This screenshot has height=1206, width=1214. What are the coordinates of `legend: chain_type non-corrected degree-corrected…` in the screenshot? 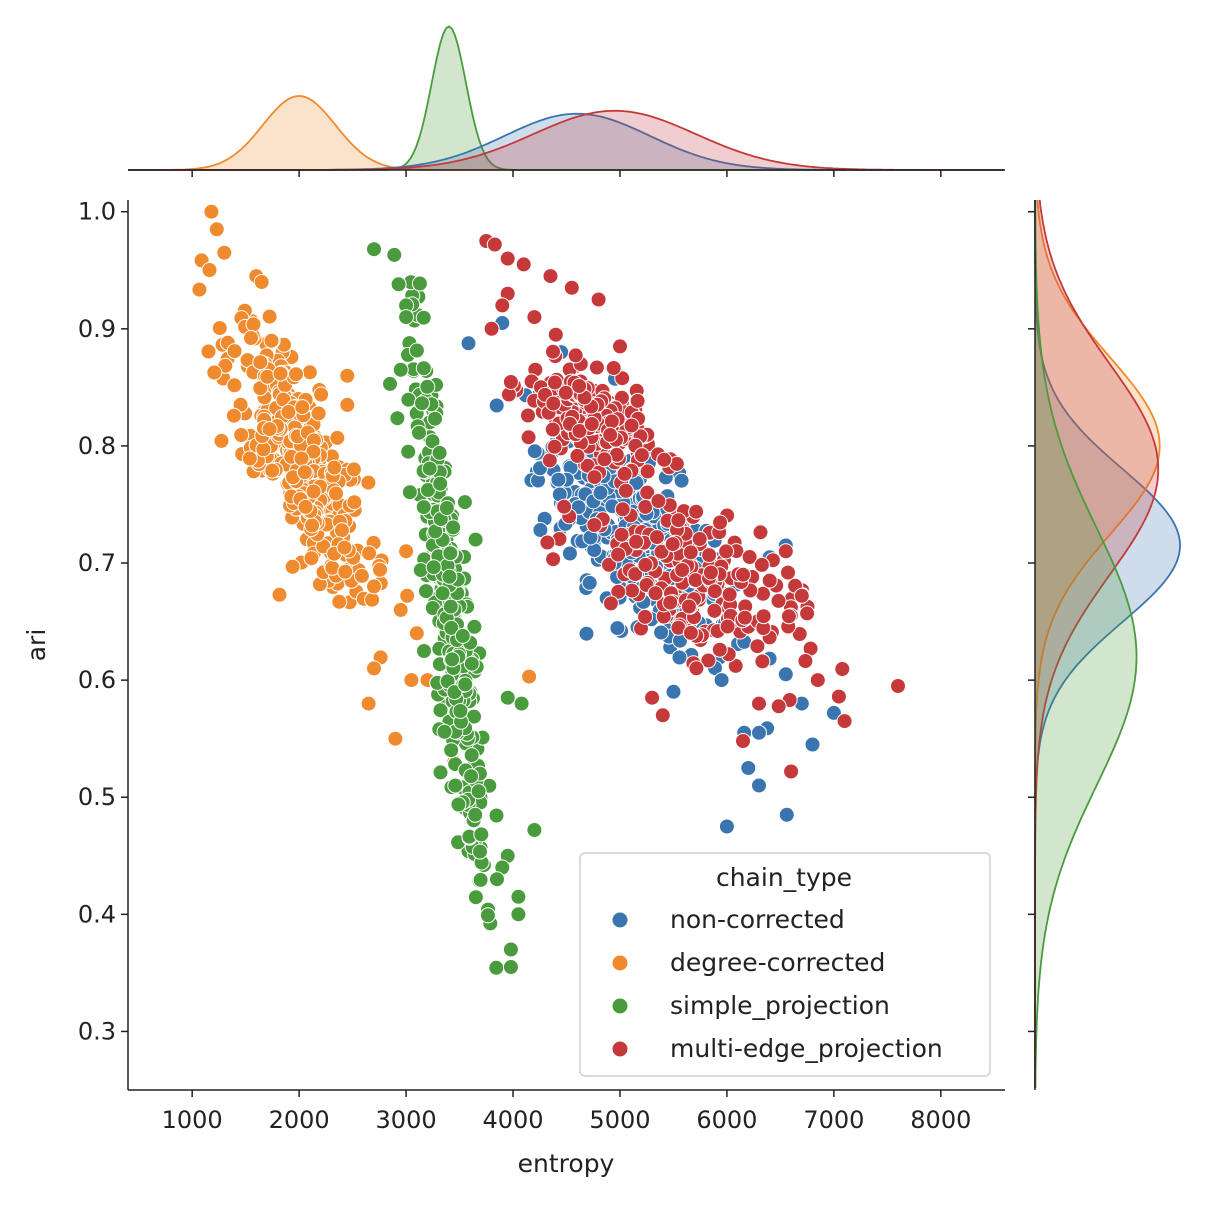 It's located at (785, 964).